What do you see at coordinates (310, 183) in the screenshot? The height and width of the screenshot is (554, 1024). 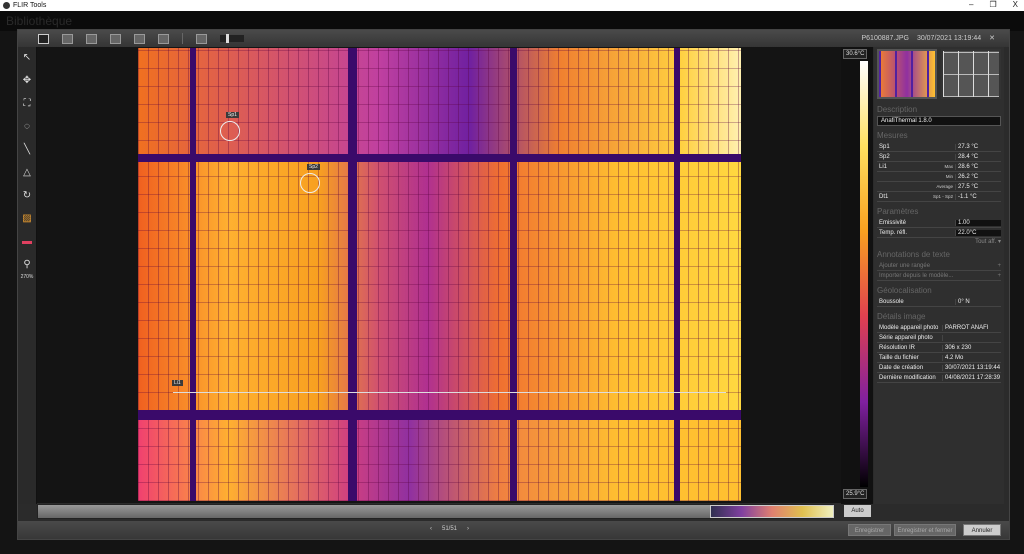 I see `spot-marker-sp2` at bounding box center [310, 183].